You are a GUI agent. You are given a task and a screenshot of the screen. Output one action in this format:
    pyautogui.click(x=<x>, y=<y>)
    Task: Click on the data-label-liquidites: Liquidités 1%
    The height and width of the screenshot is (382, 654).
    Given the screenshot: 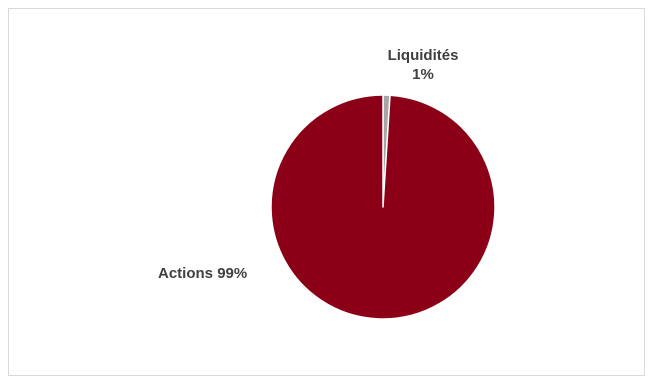 What is the action you would take?
    pyautogui.click(x=423, y=65)
    